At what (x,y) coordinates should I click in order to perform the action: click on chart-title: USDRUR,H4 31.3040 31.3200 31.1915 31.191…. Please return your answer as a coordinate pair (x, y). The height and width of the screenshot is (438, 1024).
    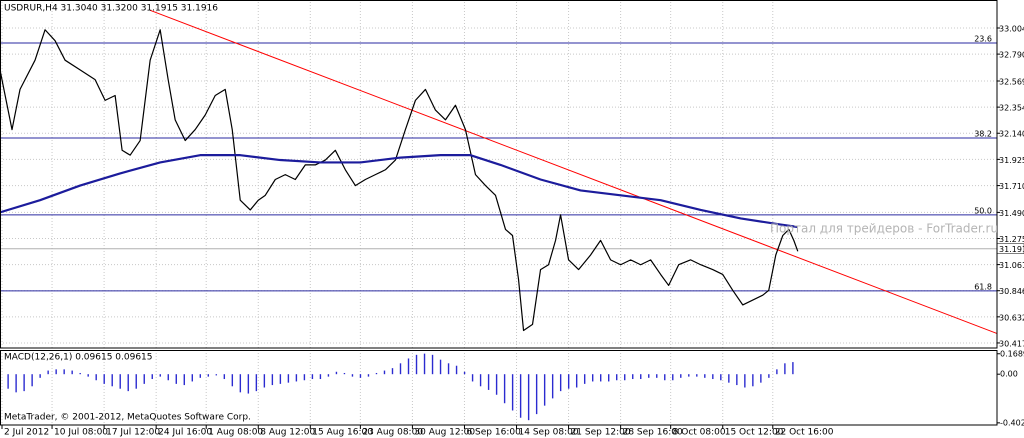
    Looking at the image, I should click on (111, 9).